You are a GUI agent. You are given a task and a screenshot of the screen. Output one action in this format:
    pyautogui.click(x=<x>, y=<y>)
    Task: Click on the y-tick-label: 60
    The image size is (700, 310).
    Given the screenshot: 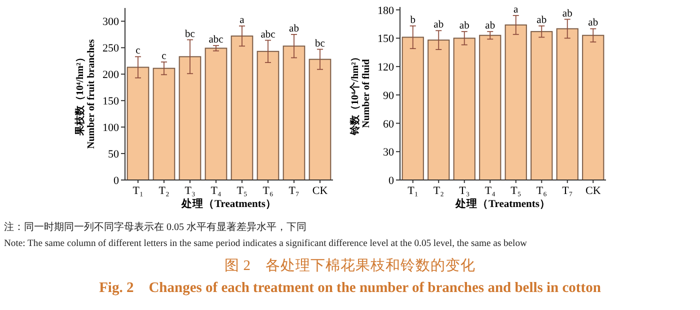 What is the action you would take?
    pyautogui.click(x=388, y=124)
    